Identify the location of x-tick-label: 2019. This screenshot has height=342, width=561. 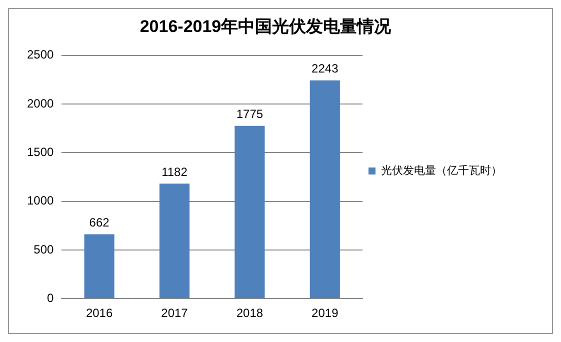
(325, 313).